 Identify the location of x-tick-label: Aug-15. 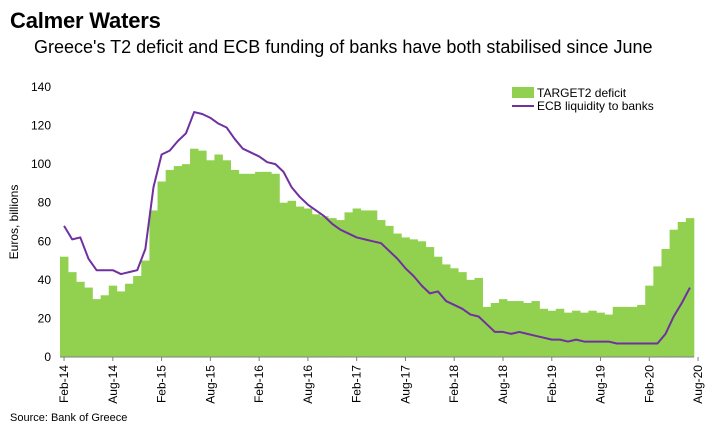
(210, 384).